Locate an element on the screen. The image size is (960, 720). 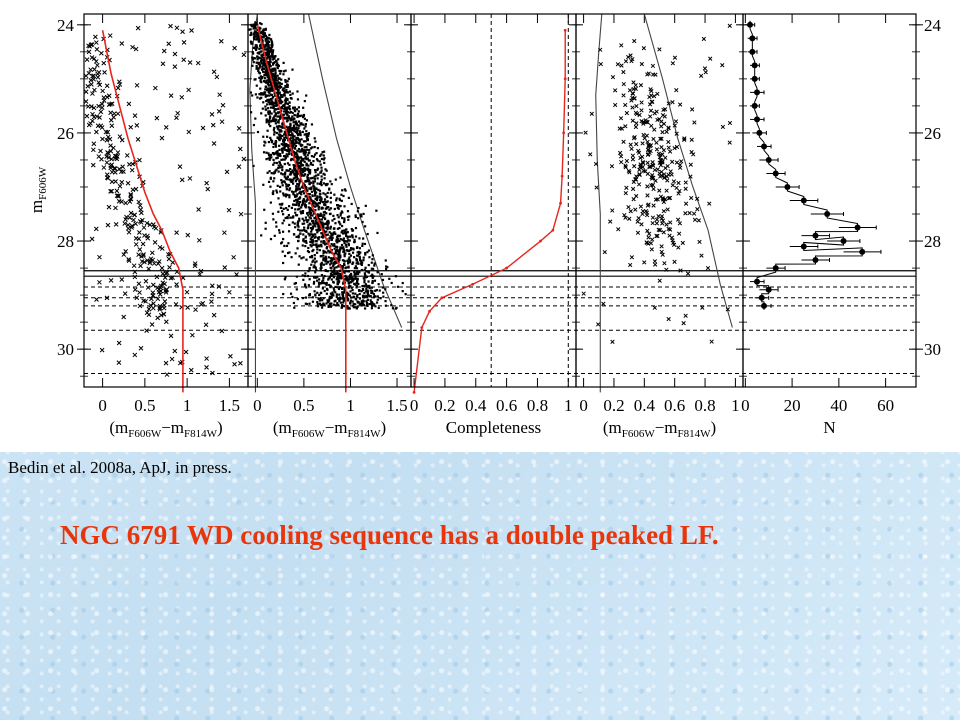
fiducial-line is located at coordinates (142, 211).